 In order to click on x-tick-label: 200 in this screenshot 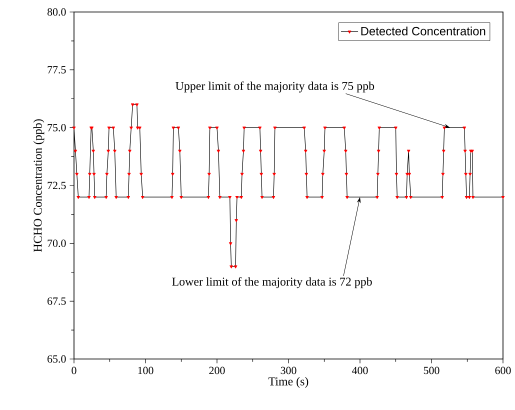, I will do `click(217, 370)`.